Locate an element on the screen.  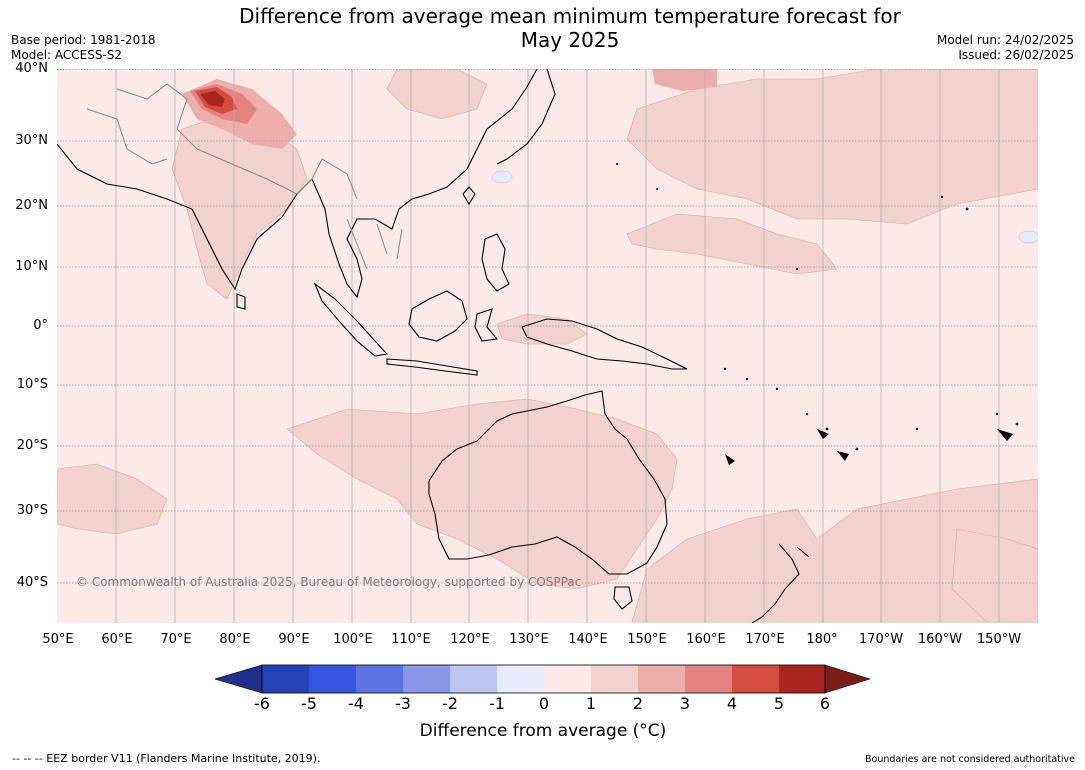
colorbar-tick: -4 is located at coordinates (356, 703).